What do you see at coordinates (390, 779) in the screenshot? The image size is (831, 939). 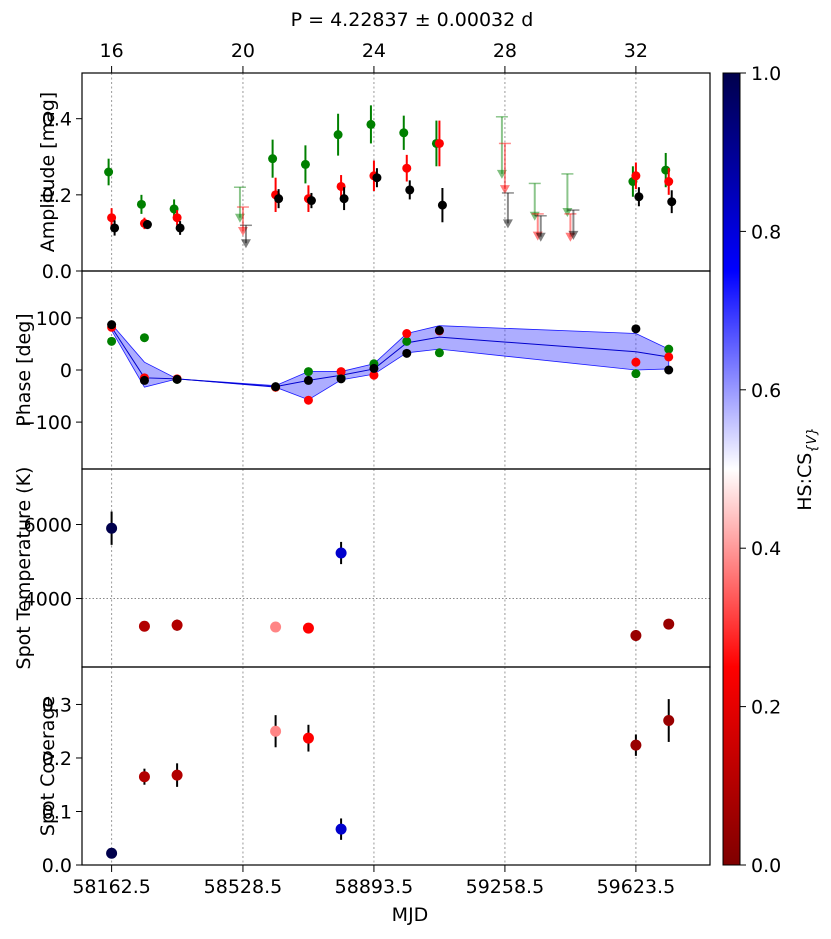 I see `coverage-points` at bounding box center [390, 779].